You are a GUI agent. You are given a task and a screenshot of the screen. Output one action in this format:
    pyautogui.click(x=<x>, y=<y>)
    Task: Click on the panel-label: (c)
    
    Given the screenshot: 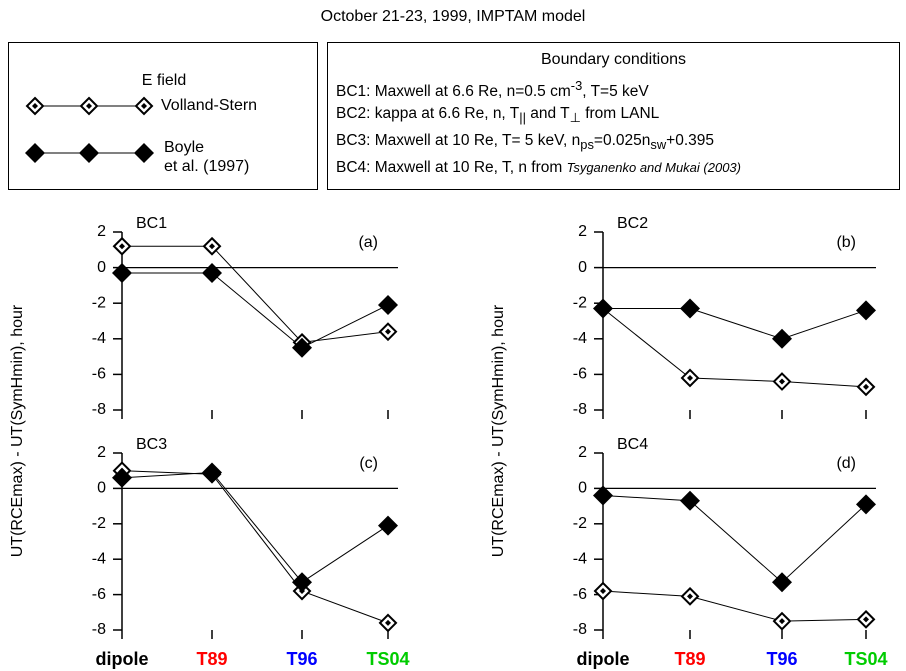 What is the action you would take?
    pyautogui.click(x=368, y=463)
    